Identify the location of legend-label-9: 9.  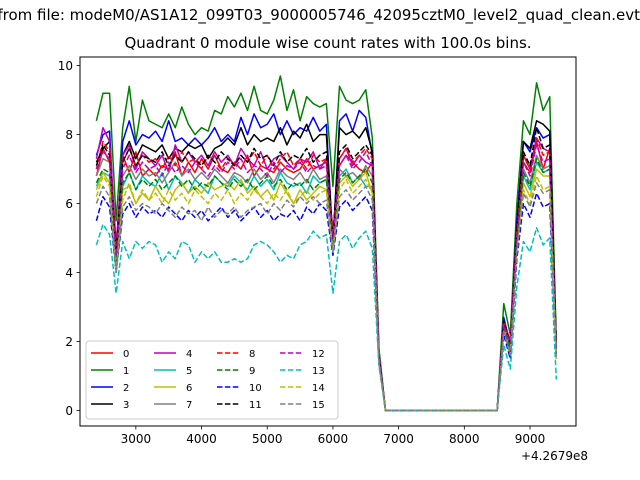
(252, 371).